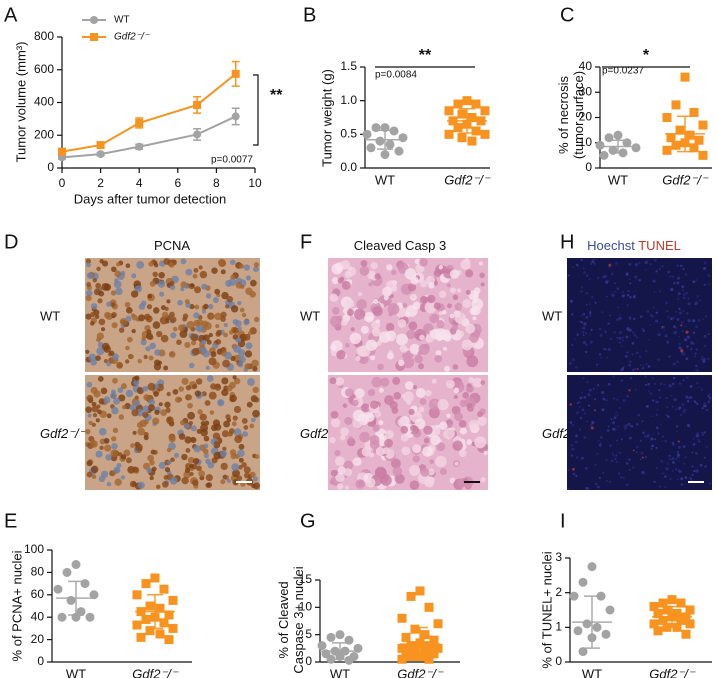  Describe the element at coordinates (11, 15) in the screenshot. I see `panel-letter: A` at that location.